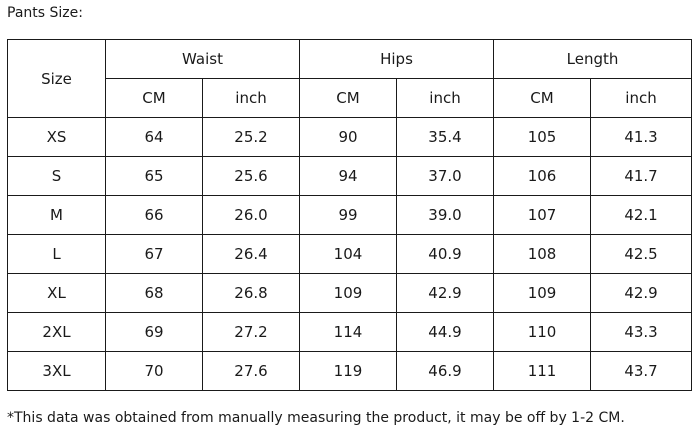 The height and width of the screenshot is (438, 698). Describe the element at coordinates (396, 59) in the screenshot. I see `hips-header: Hips` at that location.